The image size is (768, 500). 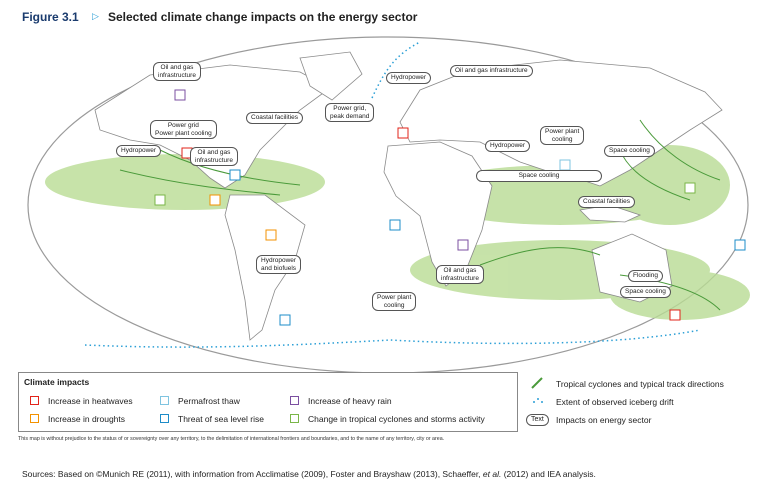 I want to click on text-line: Flooding, so click(x=645, y=275).